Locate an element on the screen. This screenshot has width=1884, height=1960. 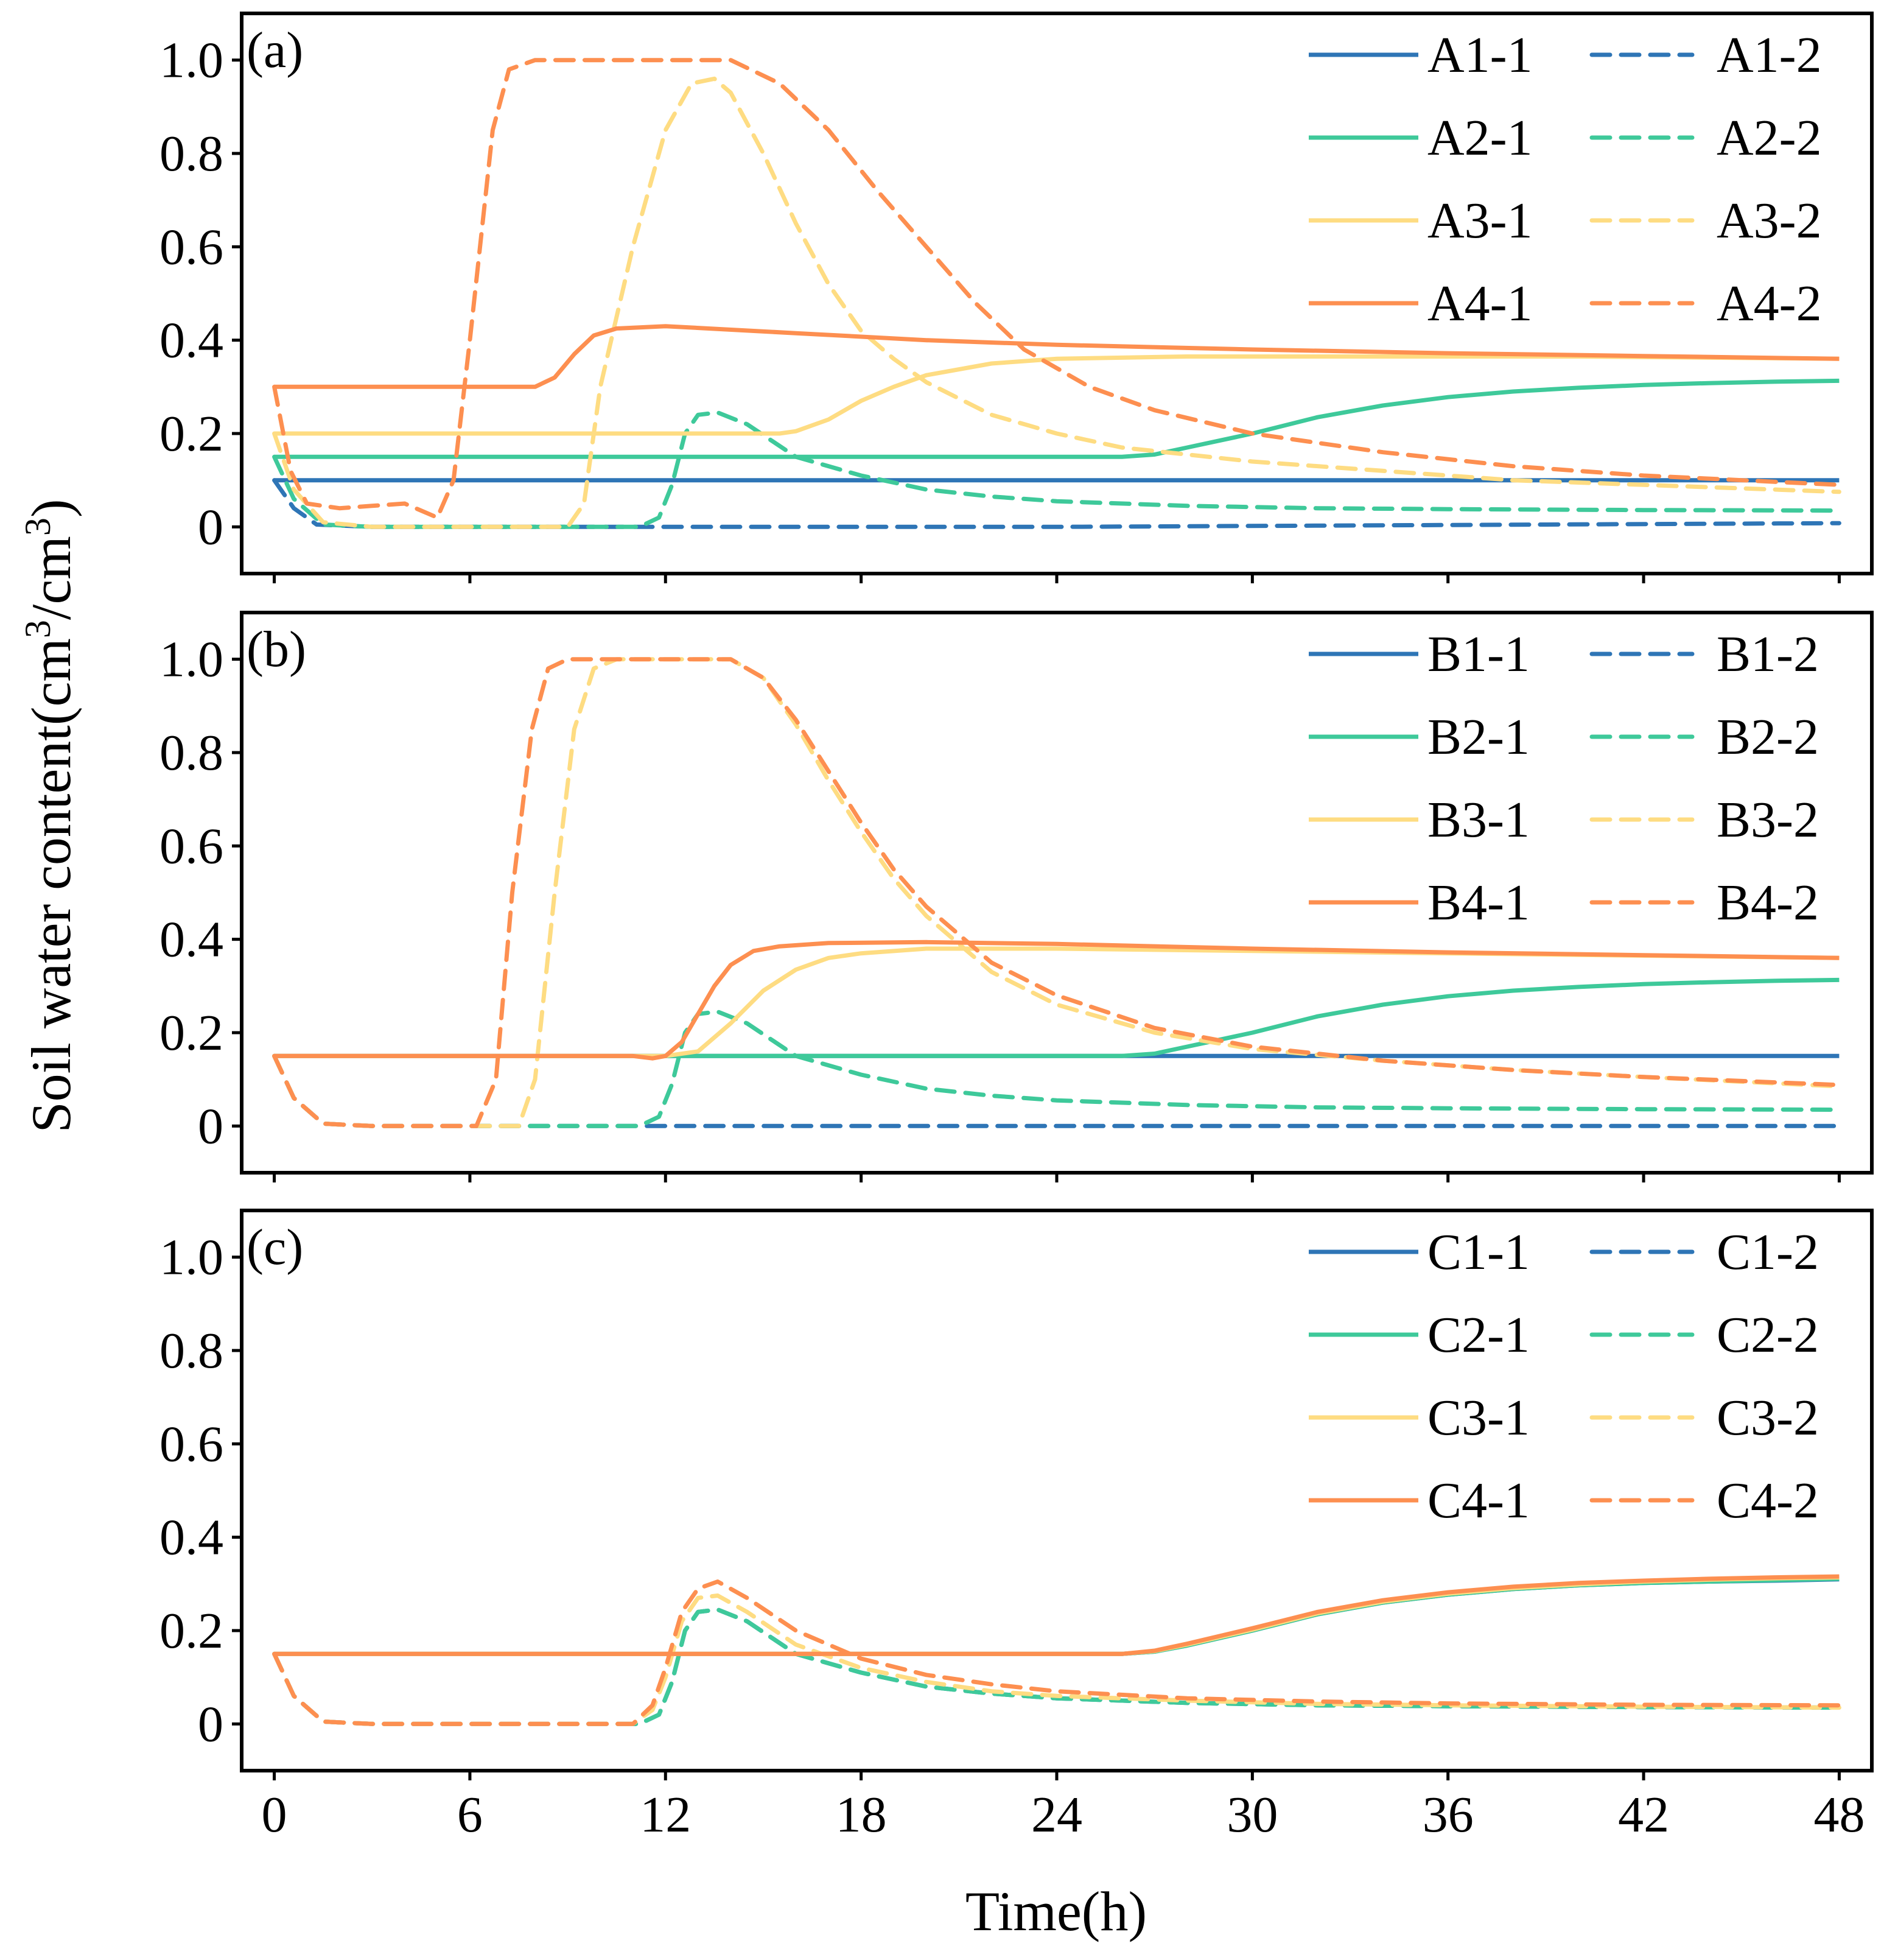
x-tick-label: 18 is located at coordinates (861, 1815).